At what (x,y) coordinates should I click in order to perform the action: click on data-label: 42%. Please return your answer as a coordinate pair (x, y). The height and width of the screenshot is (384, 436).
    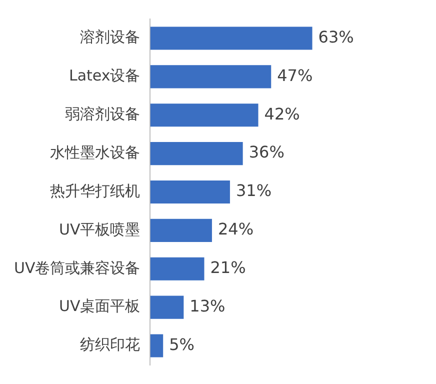
    Looking at the image, I should click on (282, 114).